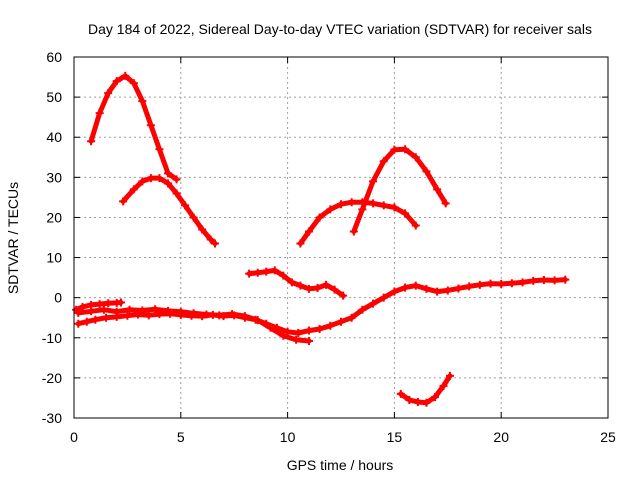  I want to click on x-tick-label: 5, so click(181, 437).